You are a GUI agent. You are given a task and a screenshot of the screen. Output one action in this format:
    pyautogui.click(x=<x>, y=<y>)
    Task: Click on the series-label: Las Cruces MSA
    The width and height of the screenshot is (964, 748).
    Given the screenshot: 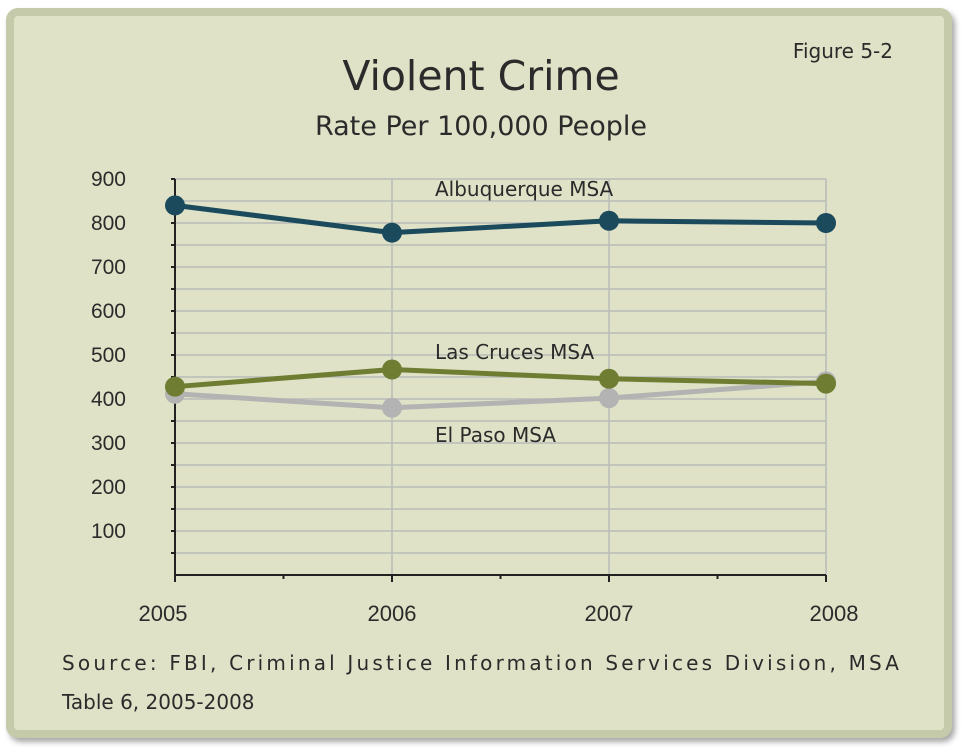 What is the action you would take?
    pyautogui.click(x=514, y=352)
    